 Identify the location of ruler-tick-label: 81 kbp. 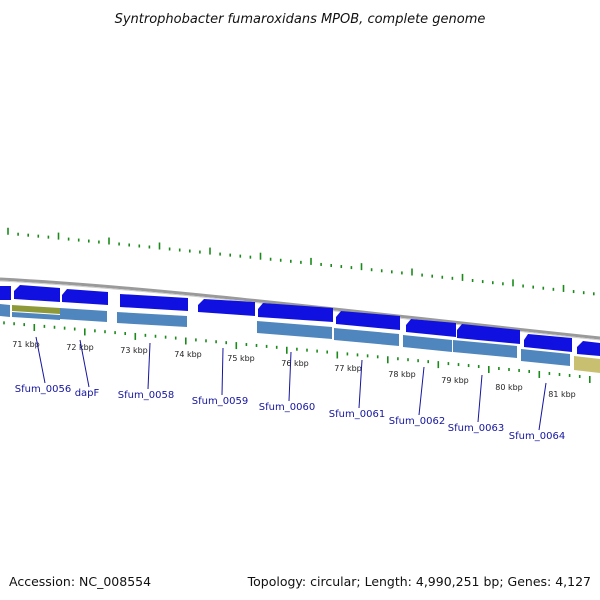
(562, 394).